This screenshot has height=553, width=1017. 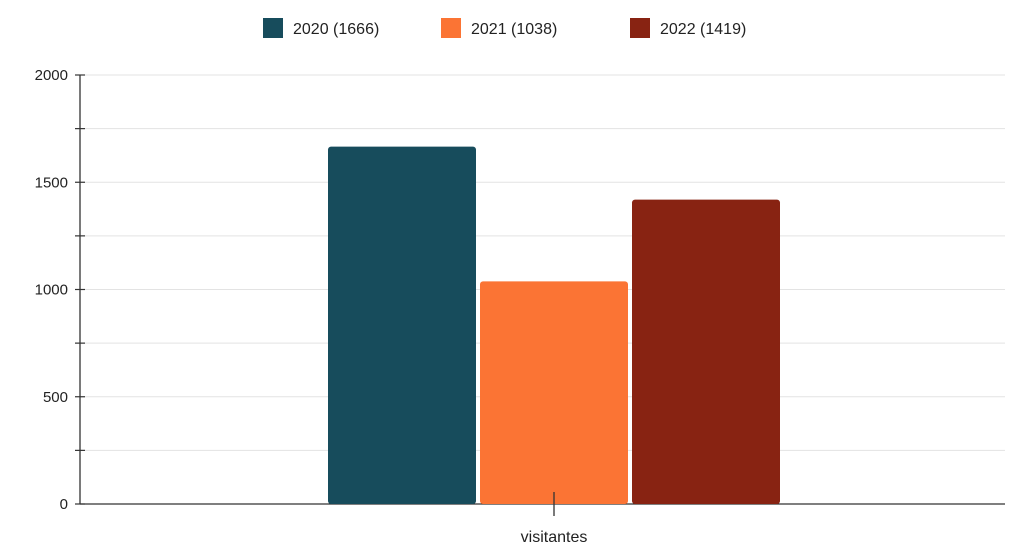 What do you see at coordinates (703, 29) in the screenshot?
I see `legend-label: 2022 (1419)` at bounding box center [703, 29].